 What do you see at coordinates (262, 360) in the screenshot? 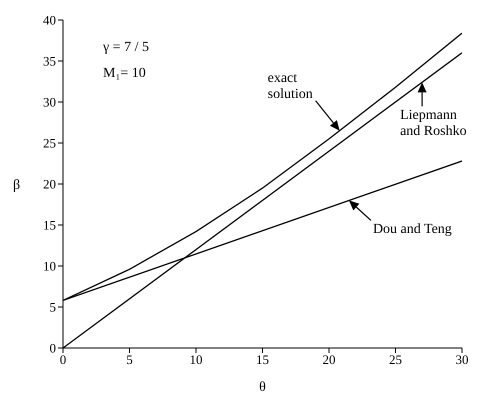
I see `x-tick-label: 15` at bounding box center [262, 360].